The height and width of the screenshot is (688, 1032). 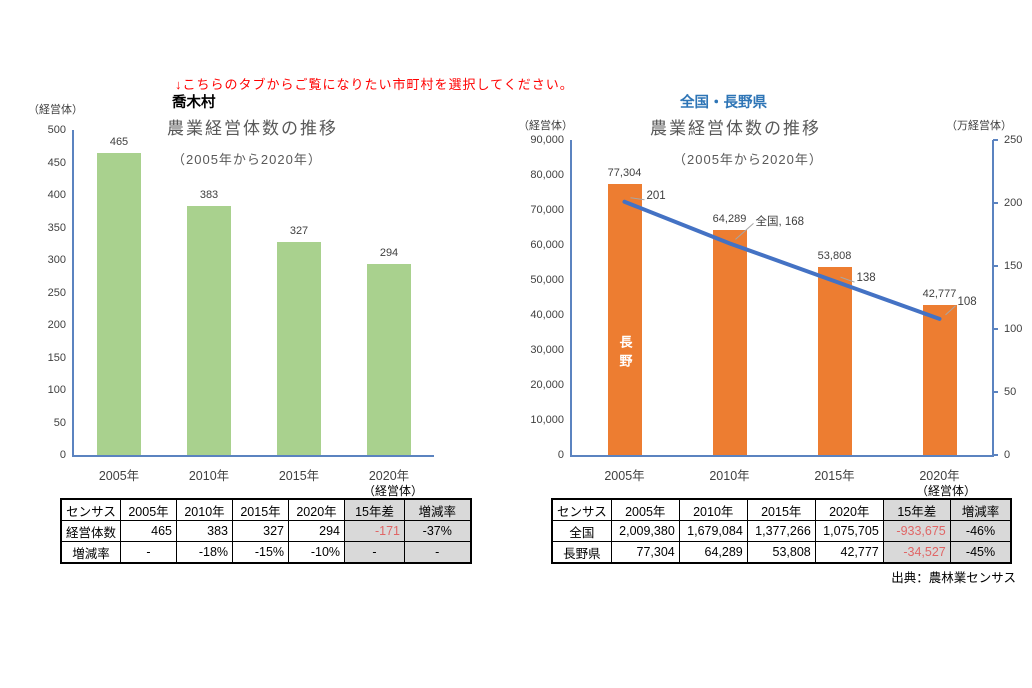 What do you see at coordinates (56, 227) in the screenshot?
I see `y-axis-tick-label: 350` at bounding box center [56, 227].